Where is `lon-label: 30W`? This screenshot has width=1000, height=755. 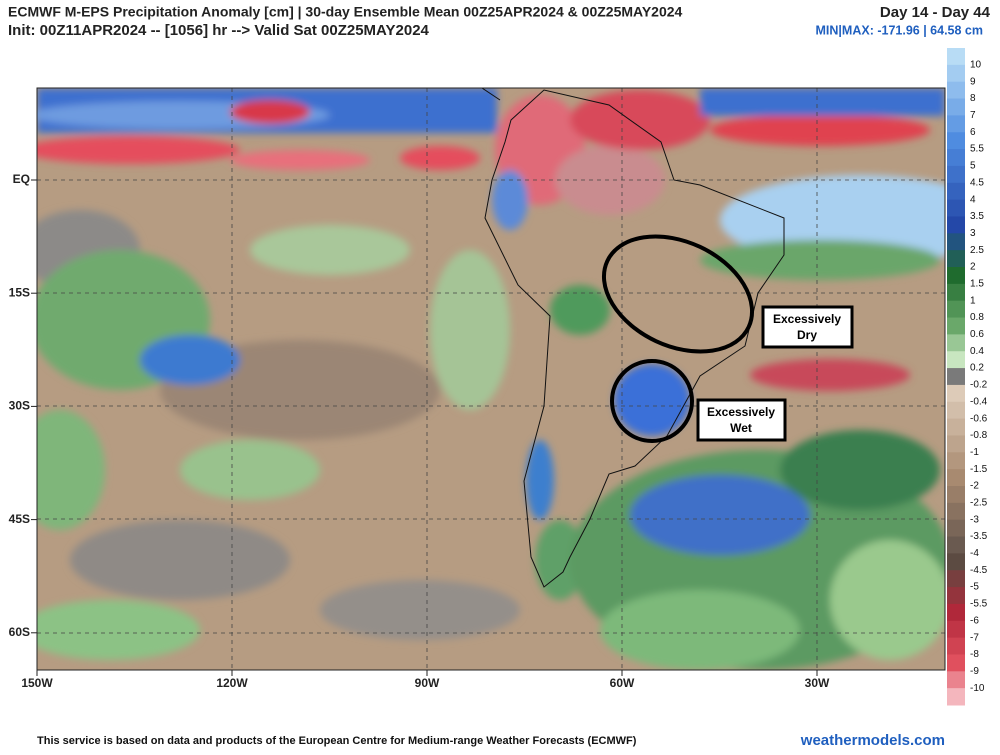 lon-label: 30W is located at coordinates (817, 683).